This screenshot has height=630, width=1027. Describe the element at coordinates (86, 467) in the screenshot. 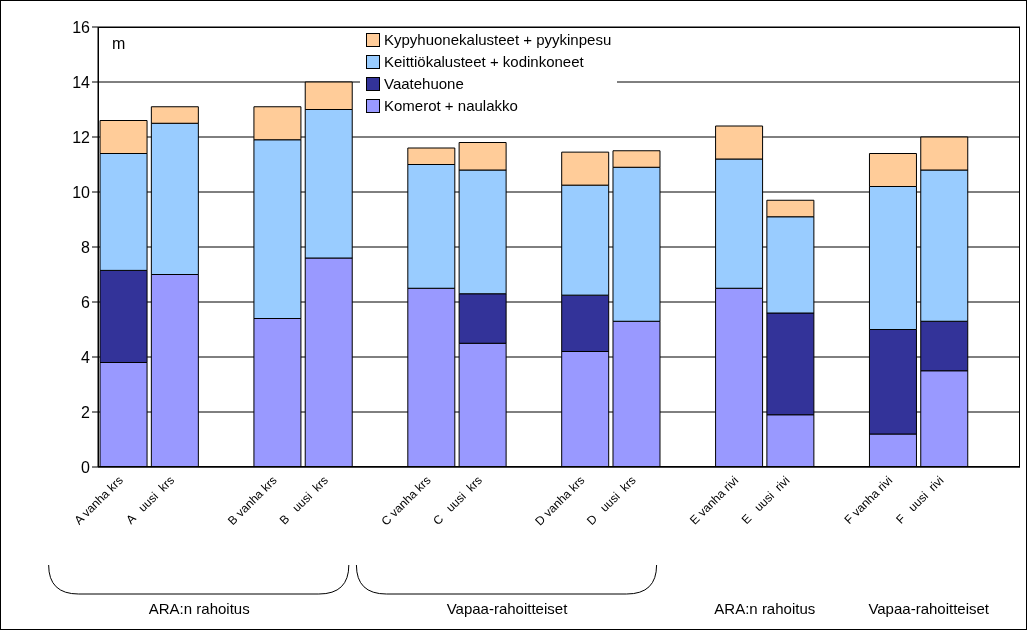

I see `y-tick-label: 0` at that location.